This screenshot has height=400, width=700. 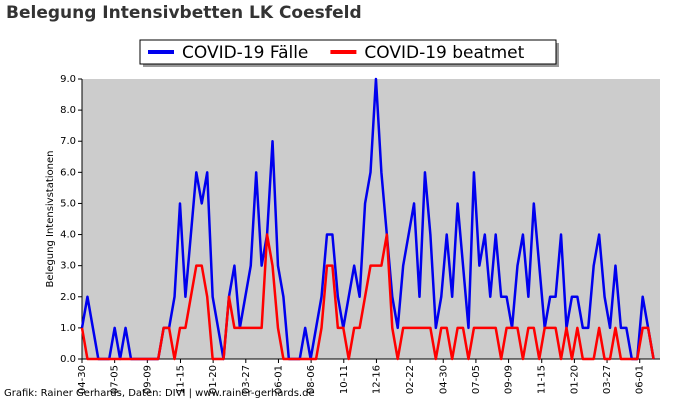 What do you see at coordinates (68, 266) in the screenshot?
I see `y-tick-label: 3.0` at bounding box center [68, 266].